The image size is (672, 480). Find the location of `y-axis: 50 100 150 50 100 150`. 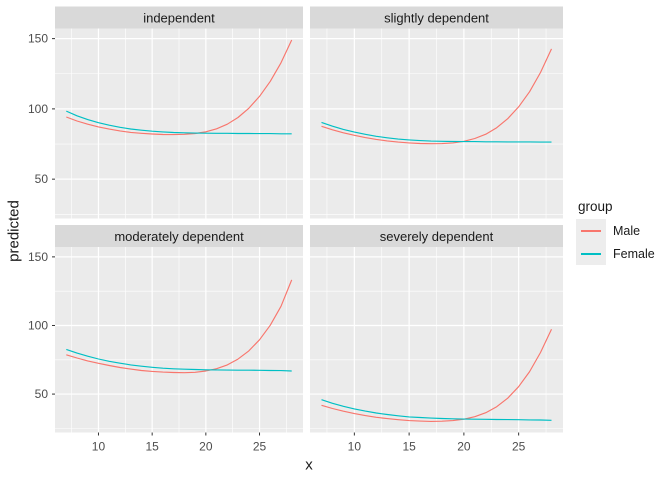

y-axis: 50 100 150 50 100 150 is located at coordinates (41, 216).